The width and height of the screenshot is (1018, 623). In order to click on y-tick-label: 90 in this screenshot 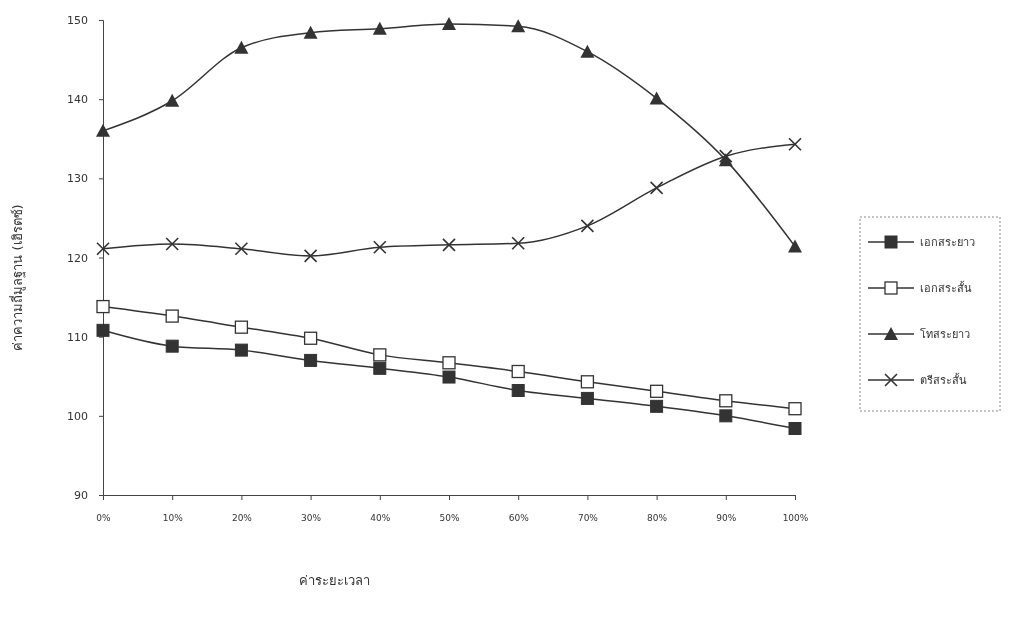, I will do `click(81, 496)`.